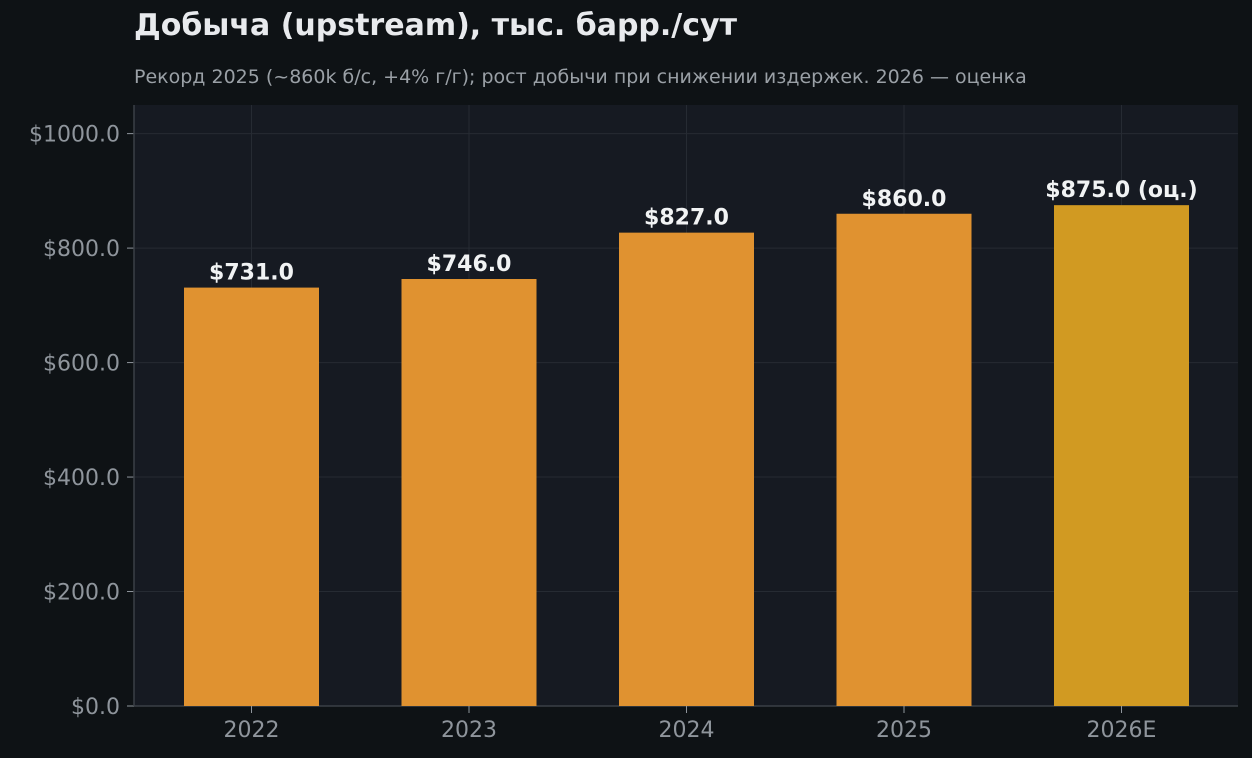  I want to click on data-label-2026E: $875.0 (оц.), so click(1121, 190).